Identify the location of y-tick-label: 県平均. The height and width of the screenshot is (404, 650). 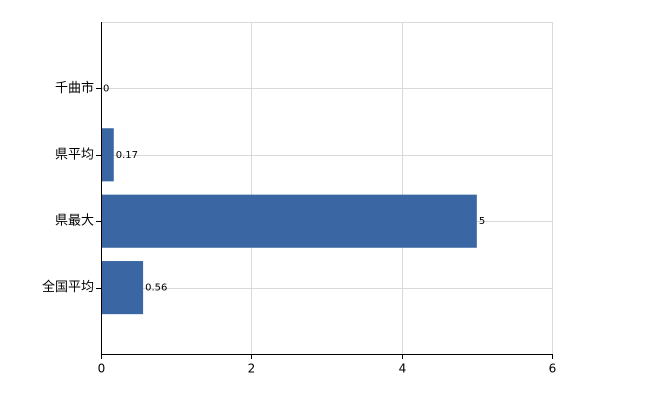
(74, 154).